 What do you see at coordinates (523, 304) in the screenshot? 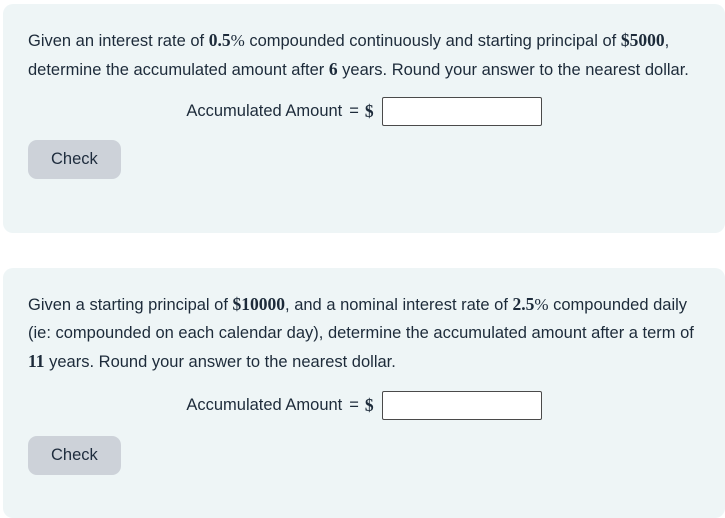
I see `math-value-rate: 2.5` at bounding box center [523, 304].